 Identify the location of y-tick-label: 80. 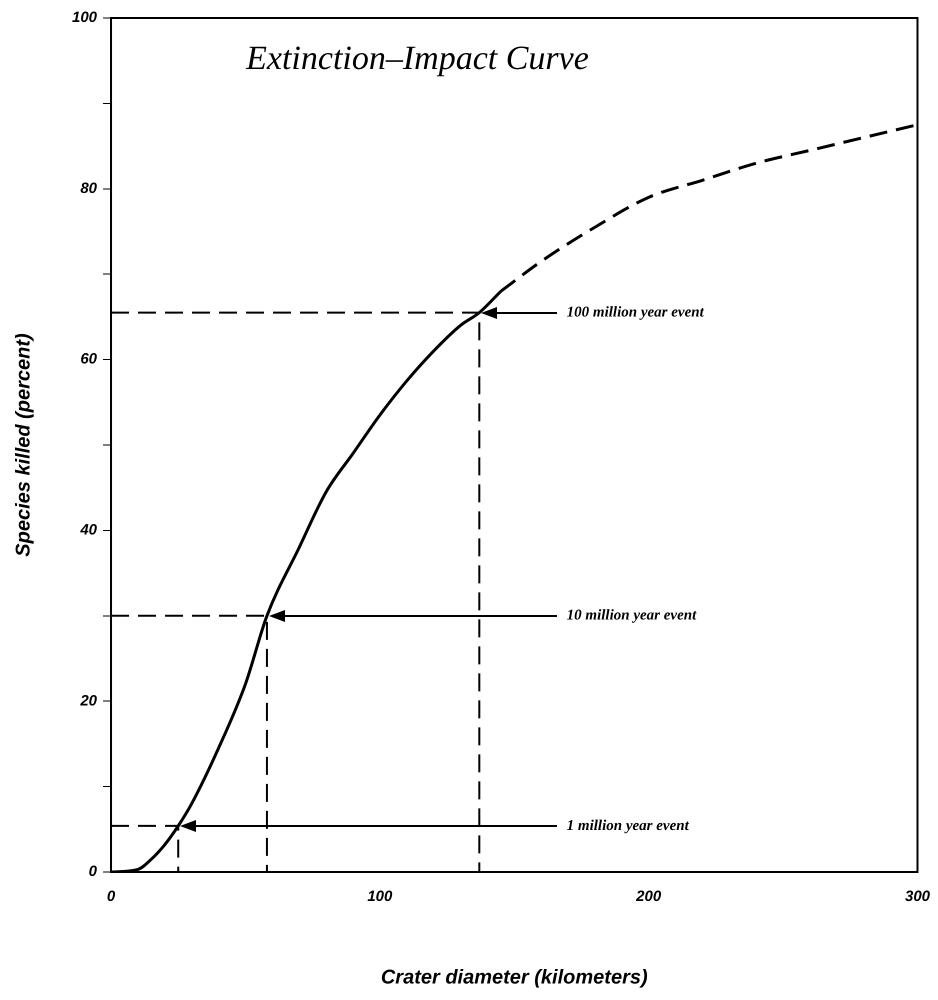
(89, 188).